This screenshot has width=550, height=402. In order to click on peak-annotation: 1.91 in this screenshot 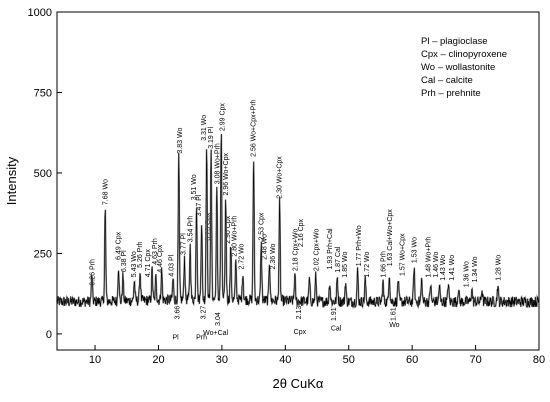, I will do `click(334, 314)`.